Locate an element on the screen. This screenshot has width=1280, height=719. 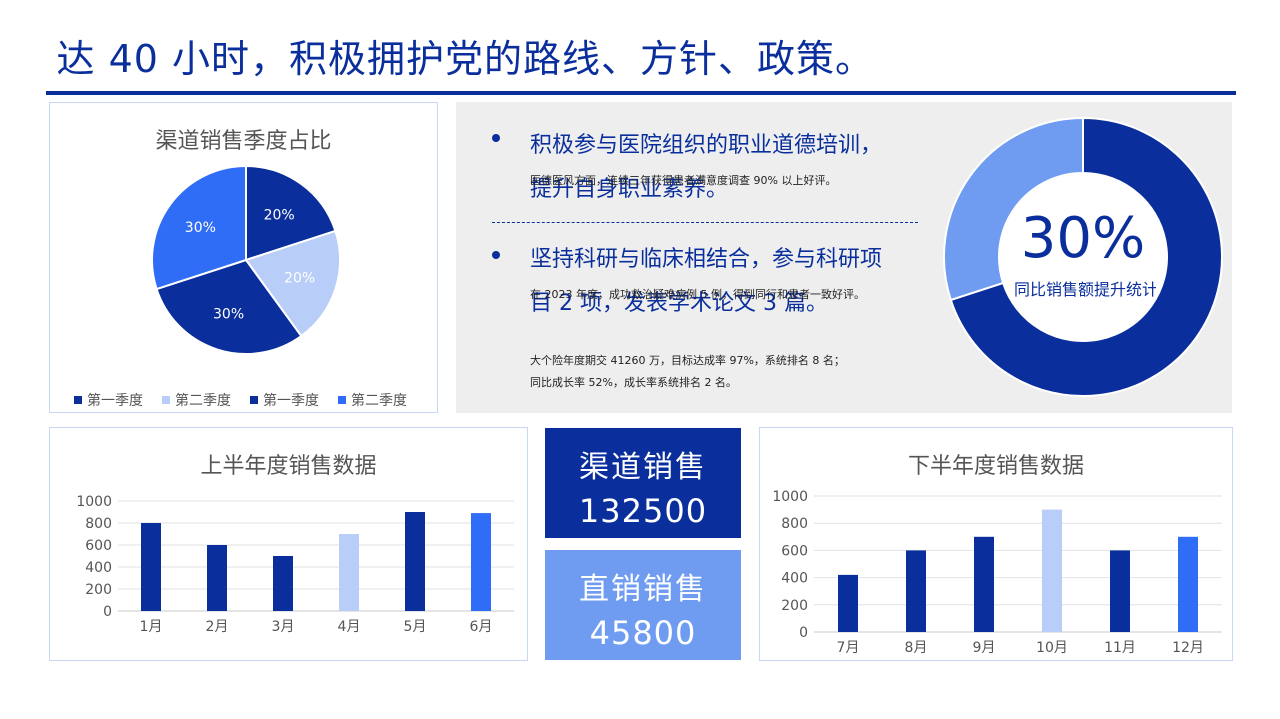
kpi-donut is located at coordinates (1083, 256).